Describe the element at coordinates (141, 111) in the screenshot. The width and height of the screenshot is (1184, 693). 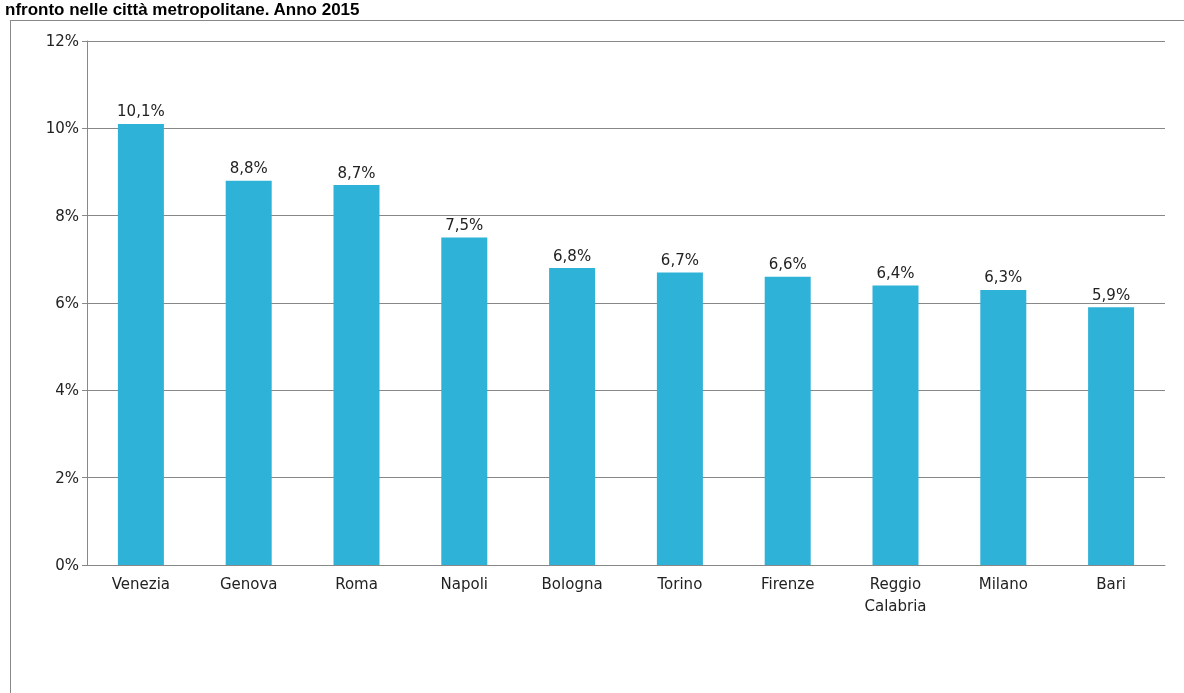
I see `data-label: 10,1%` at that location.